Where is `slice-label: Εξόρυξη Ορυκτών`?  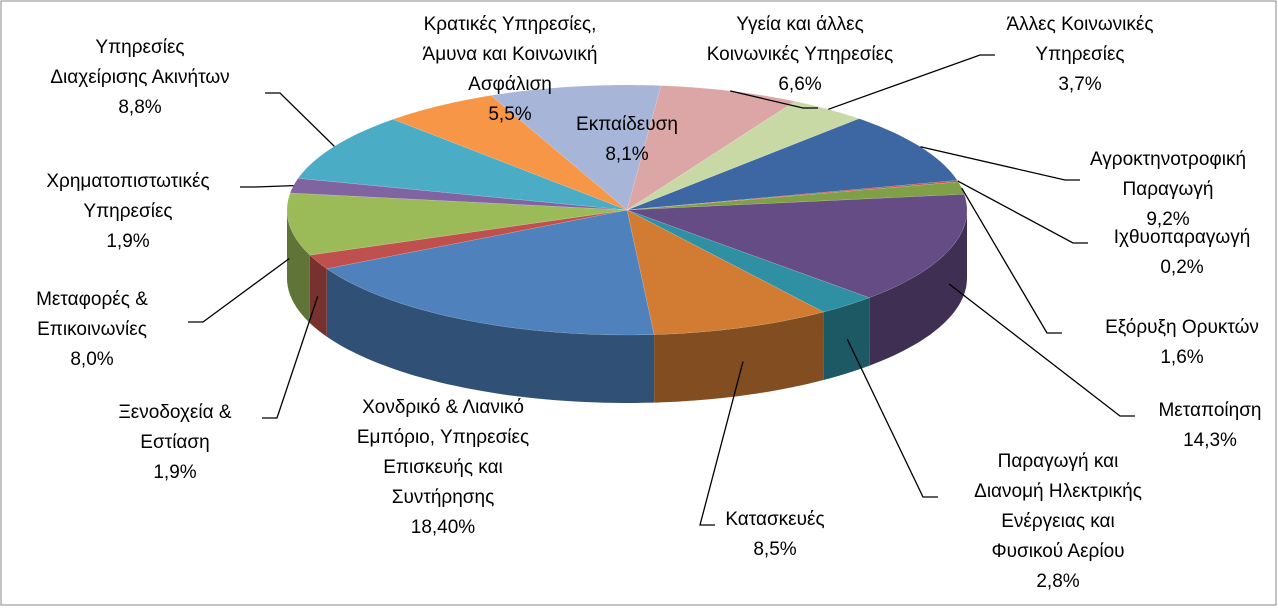 slice-label: Εξόρυξη Ορυκτών is located at coordinates (1182, 327).